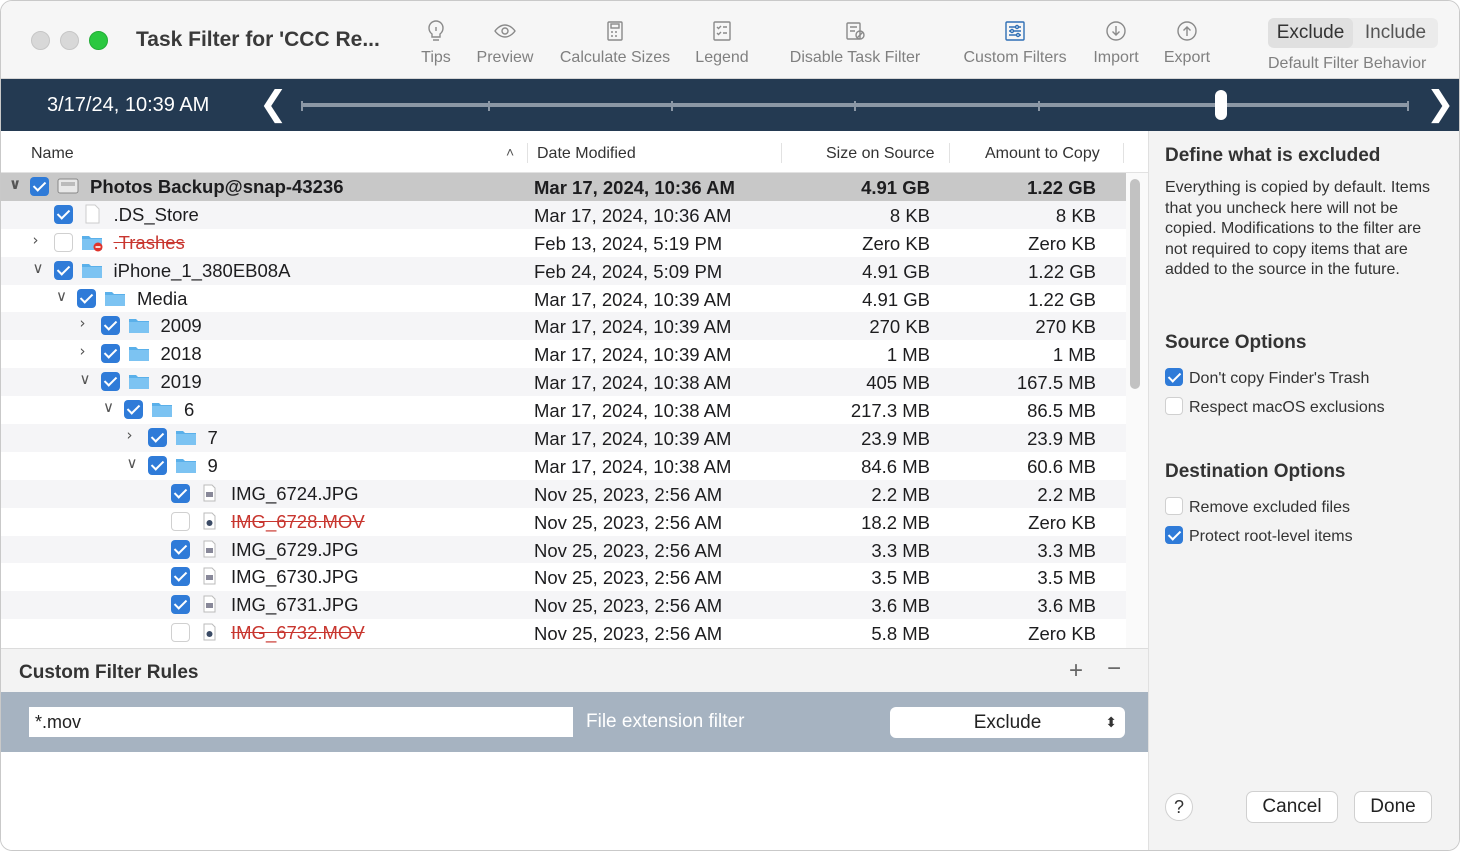 The image size is (1460, 851). Describe the element at coordinates (1061, 187) in the screenshot. I see `row-amount-to-copy: 1.22 GB` at that location.